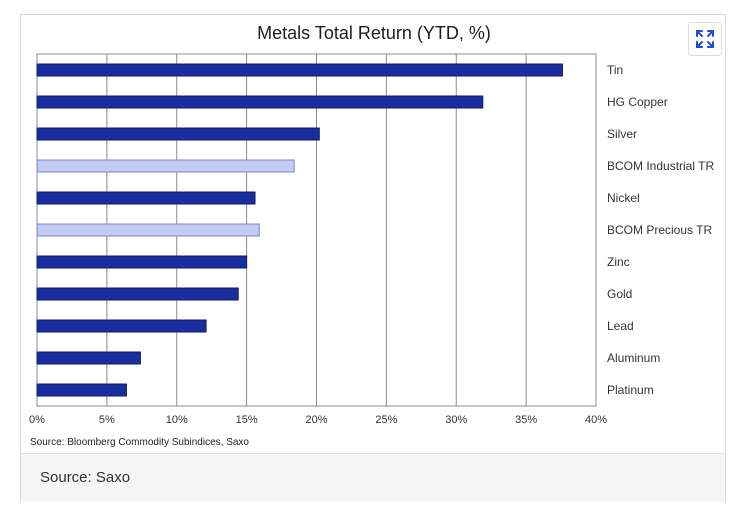  What do you see at coordinates (137, 294) in the screenshot?
I see `bar-gold` at bounding box center [137, 294].